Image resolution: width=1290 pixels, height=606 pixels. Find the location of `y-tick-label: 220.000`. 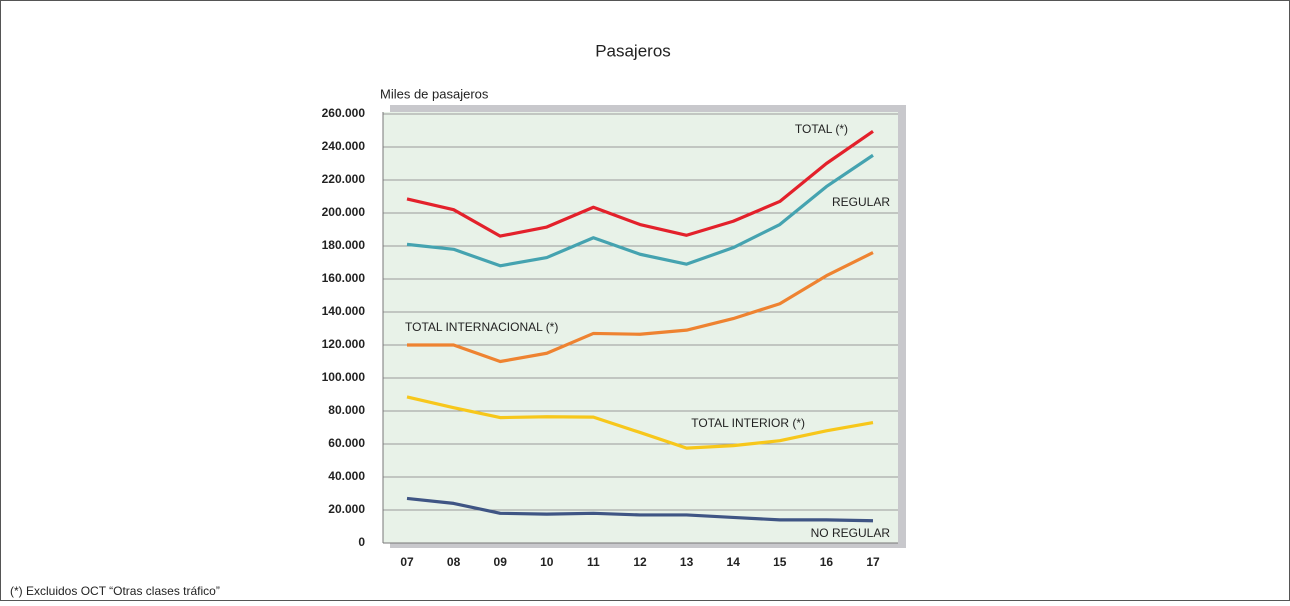

y-tick-label: 220.000 is located at coordinates (344, 179).